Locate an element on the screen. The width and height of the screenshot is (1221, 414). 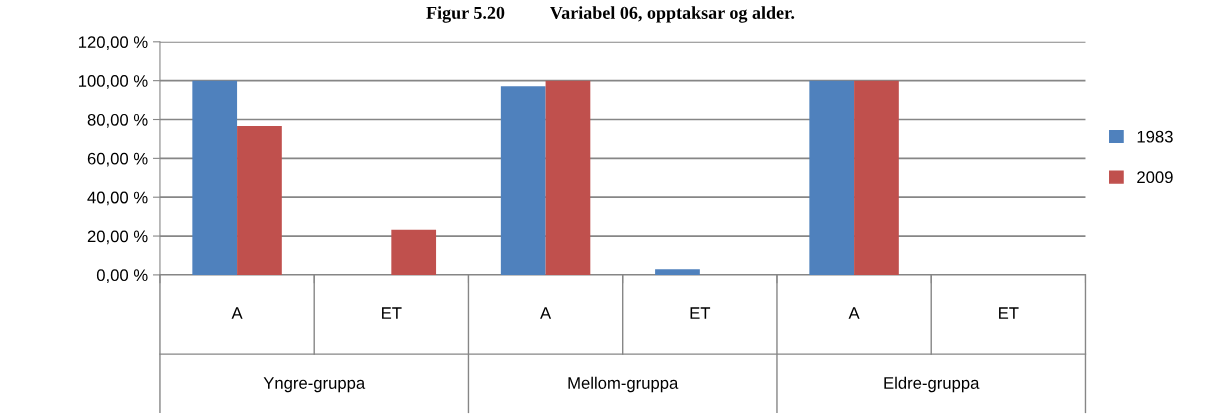
legend-label: 2009 is located at coordinates (1155, 177).